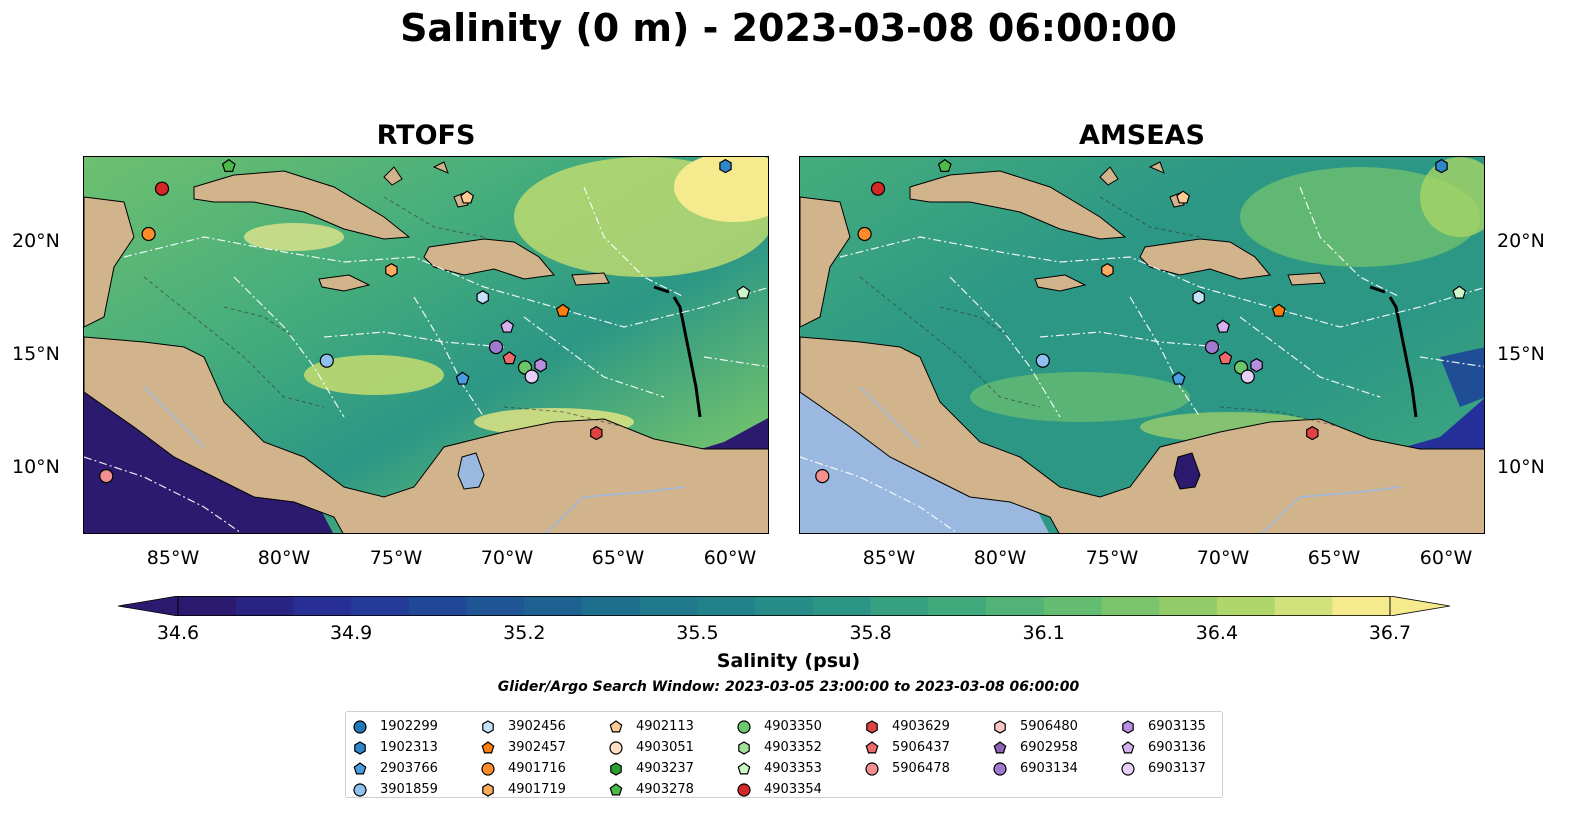 The height and width of the screenshot is (827, 1577). I want to click on legend-item-label: 5906480, so click(1049, 726).